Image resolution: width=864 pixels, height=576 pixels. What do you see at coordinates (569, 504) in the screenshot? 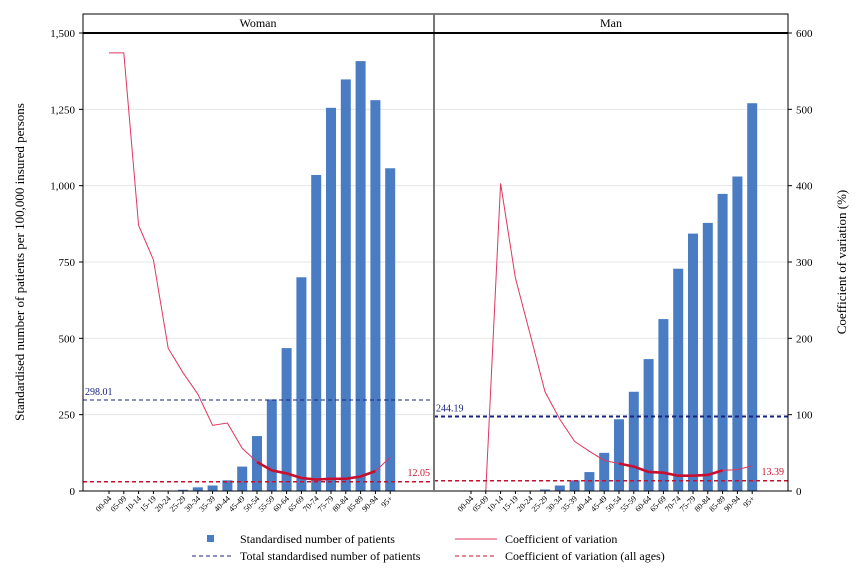
I see `x-tick-label-man-35-39: 35-39` at bounding box center [569, 504].